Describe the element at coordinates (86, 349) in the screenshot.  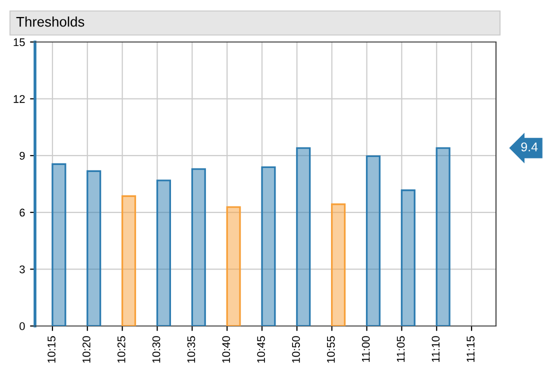
I see `x-tick-label: 10:20` at that location.